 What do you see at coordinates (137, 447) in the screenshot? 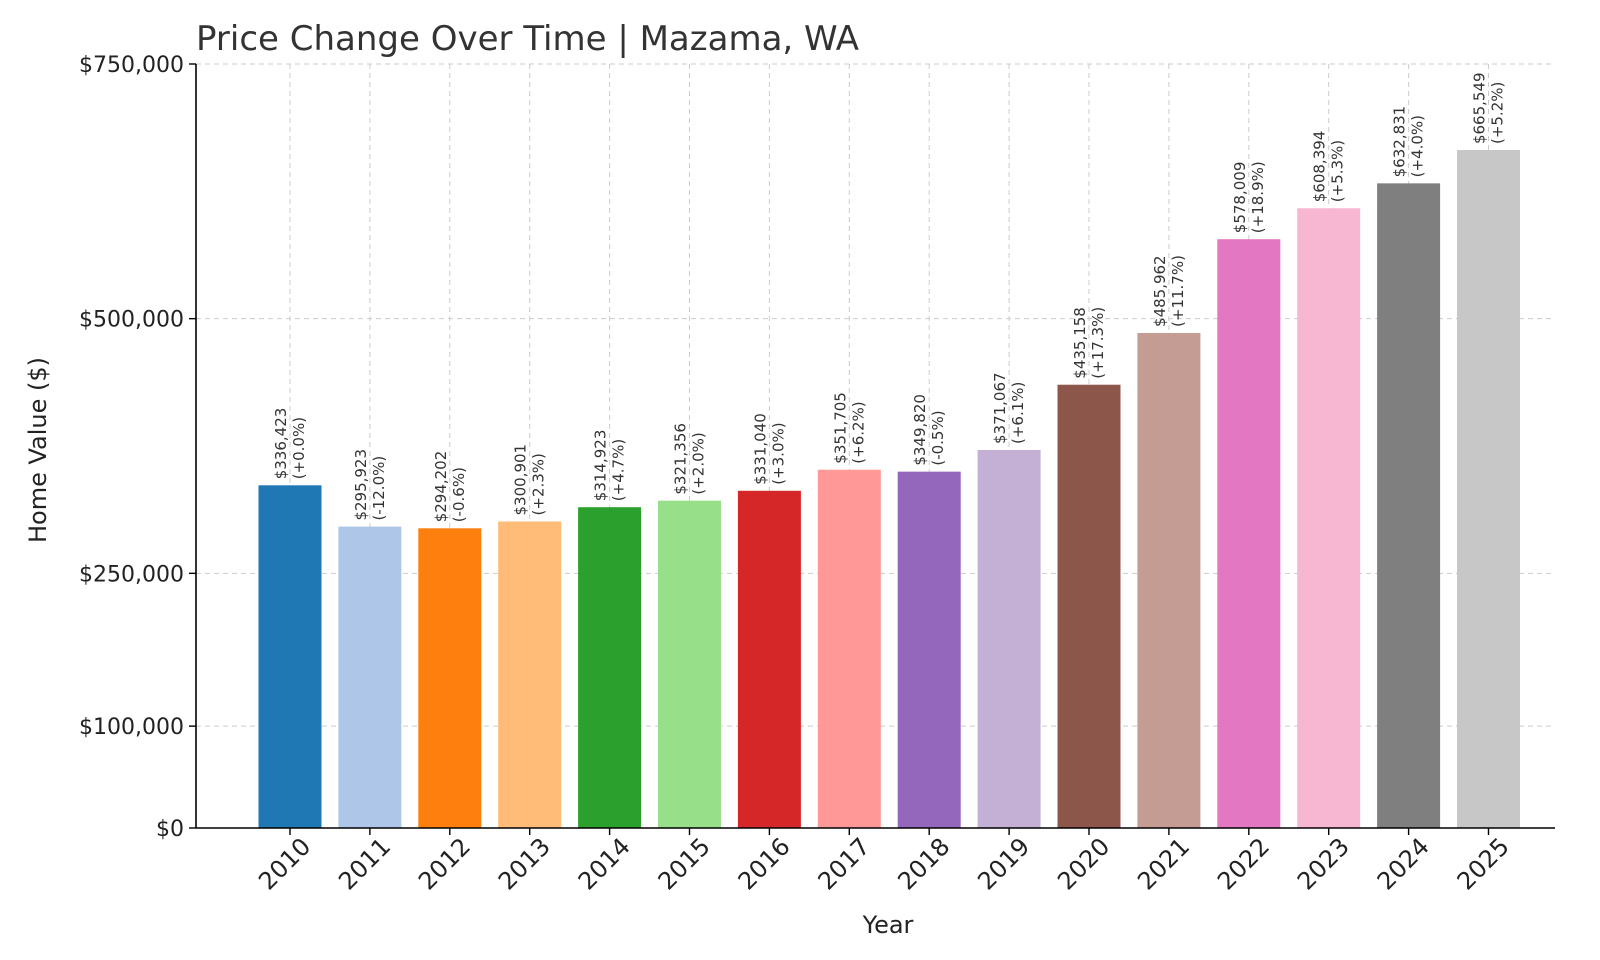
I see `y-axis-ticks: $0 $100,000 $250,000 $500,000 $750,000` at bounding box center [137, 447].